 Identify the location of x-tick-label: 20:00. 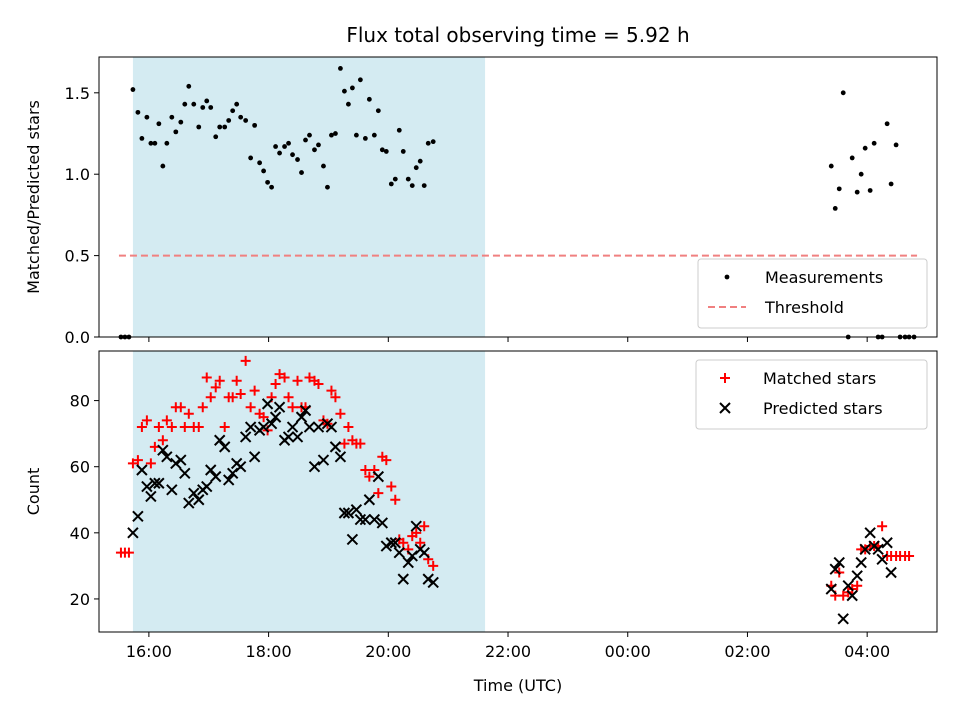
(388, 651).